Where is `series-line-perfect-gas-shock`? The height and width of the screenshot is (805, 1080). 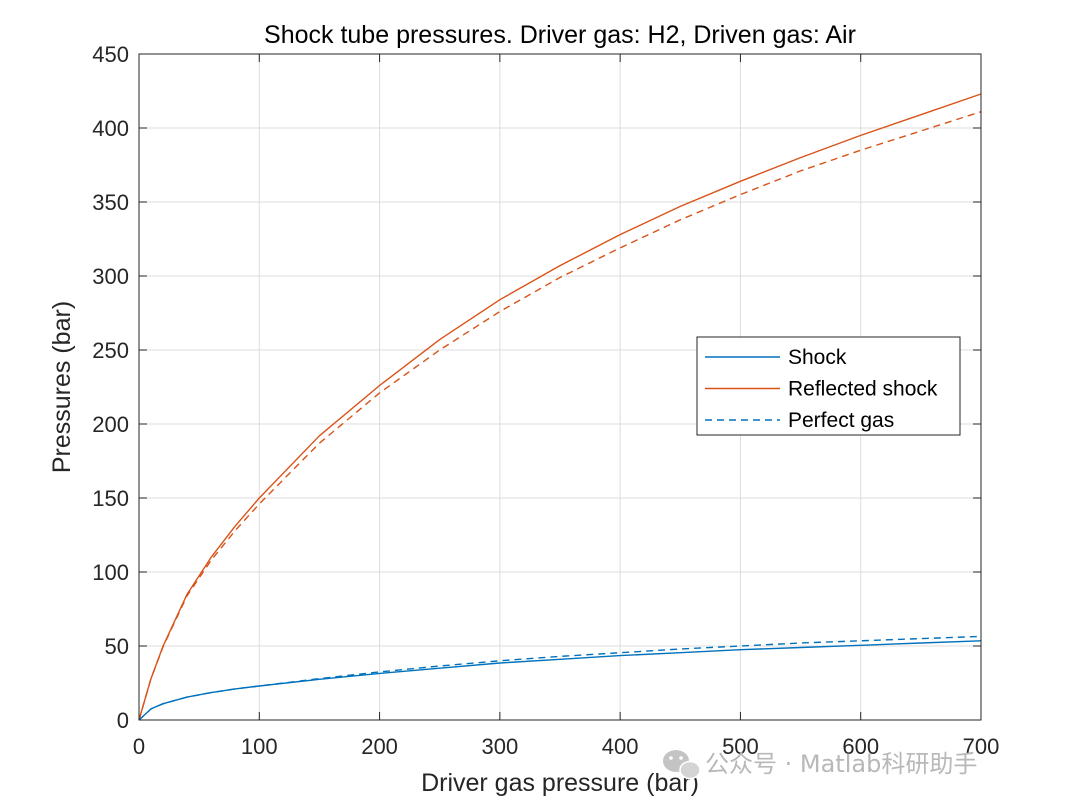 series-line-perfect-gas-shock is located at coordinates (560, 678).